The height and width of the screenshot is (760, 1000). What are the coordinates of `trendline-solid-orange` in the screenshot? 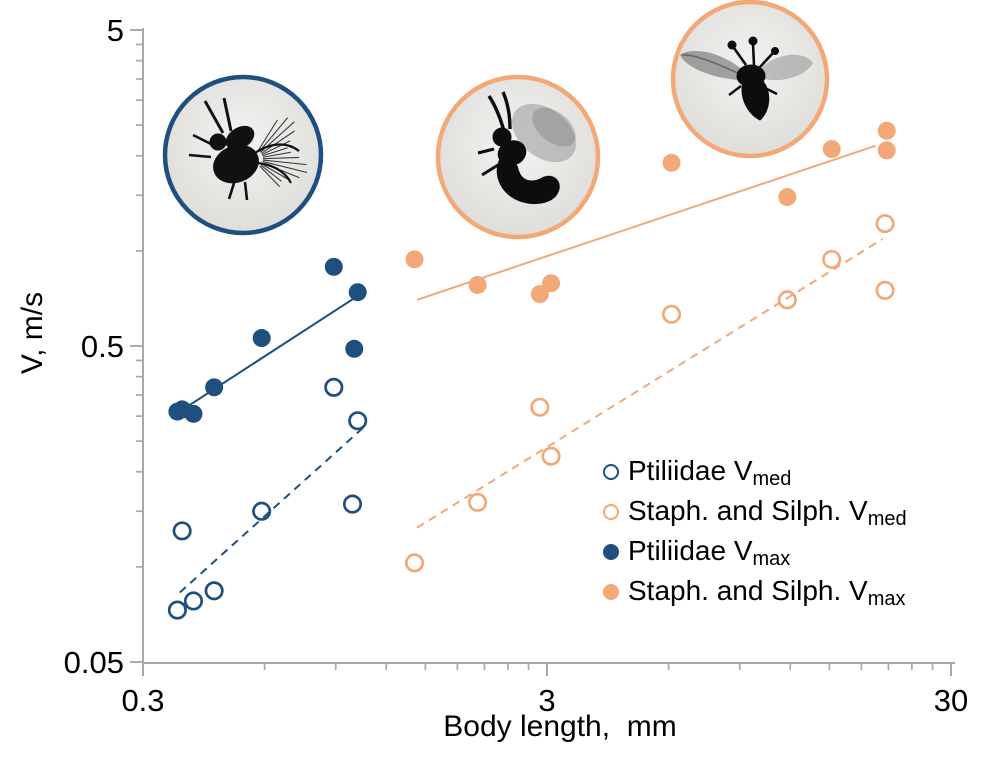 It's located at (646, 222).